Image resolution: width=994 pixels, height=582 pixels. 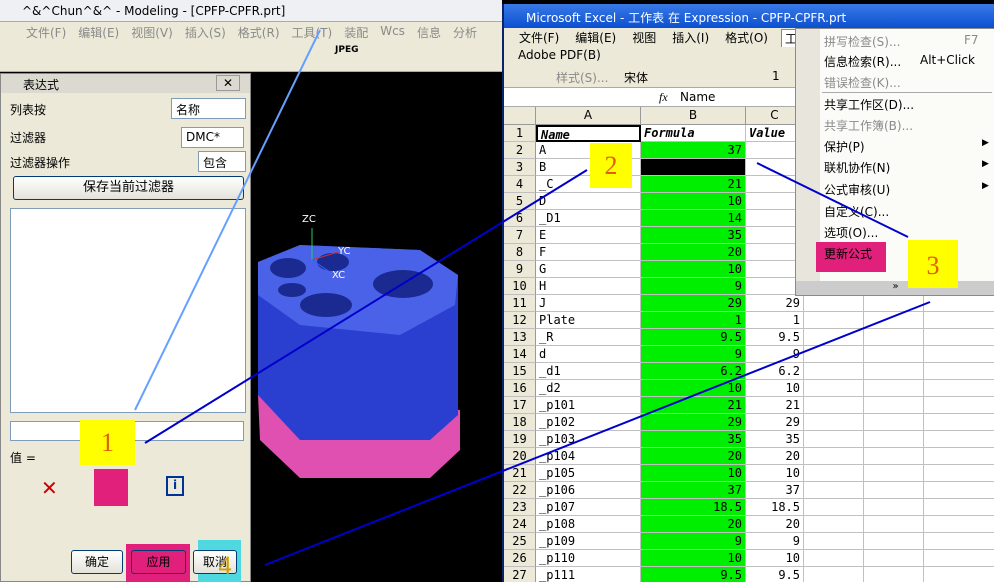 I want to click on cancel-button: 取消, so click(x=215, y=562).